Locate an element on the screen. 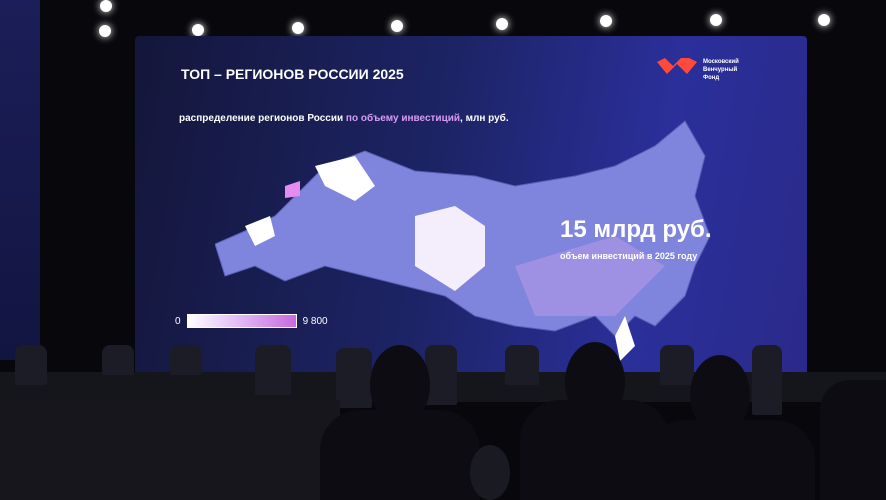  map-legend: 0 9 800 is located at coordinates (251, 321).